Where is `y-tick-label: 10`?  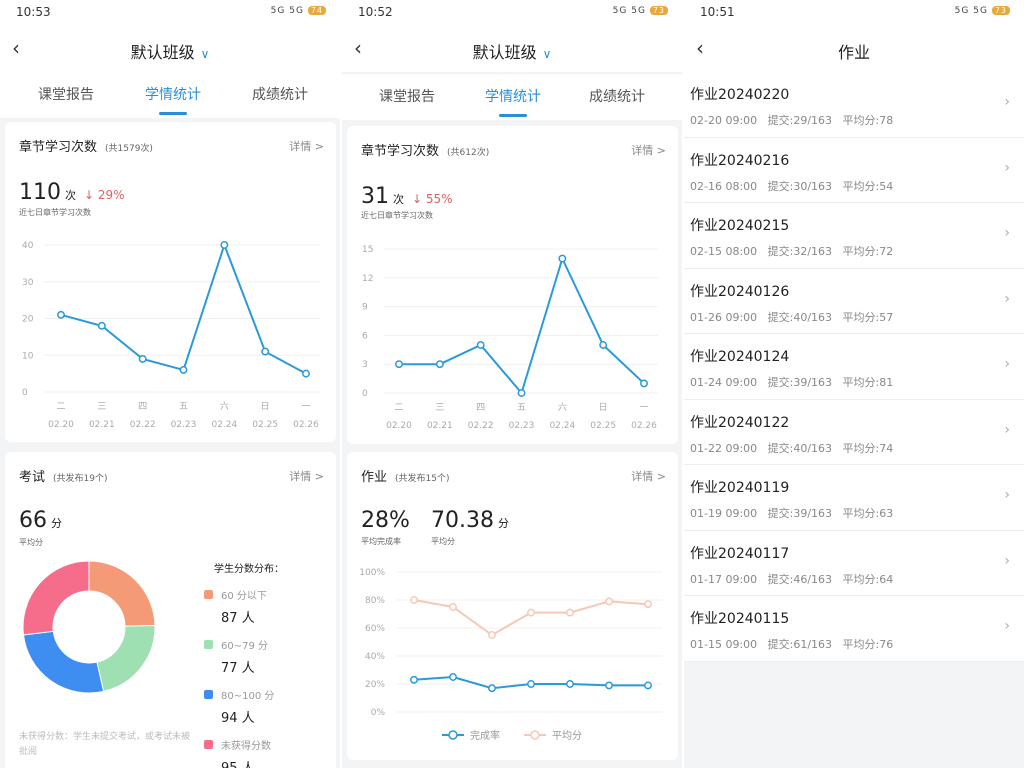
y-tick-label: 10 is located at coordinates (28, 356).